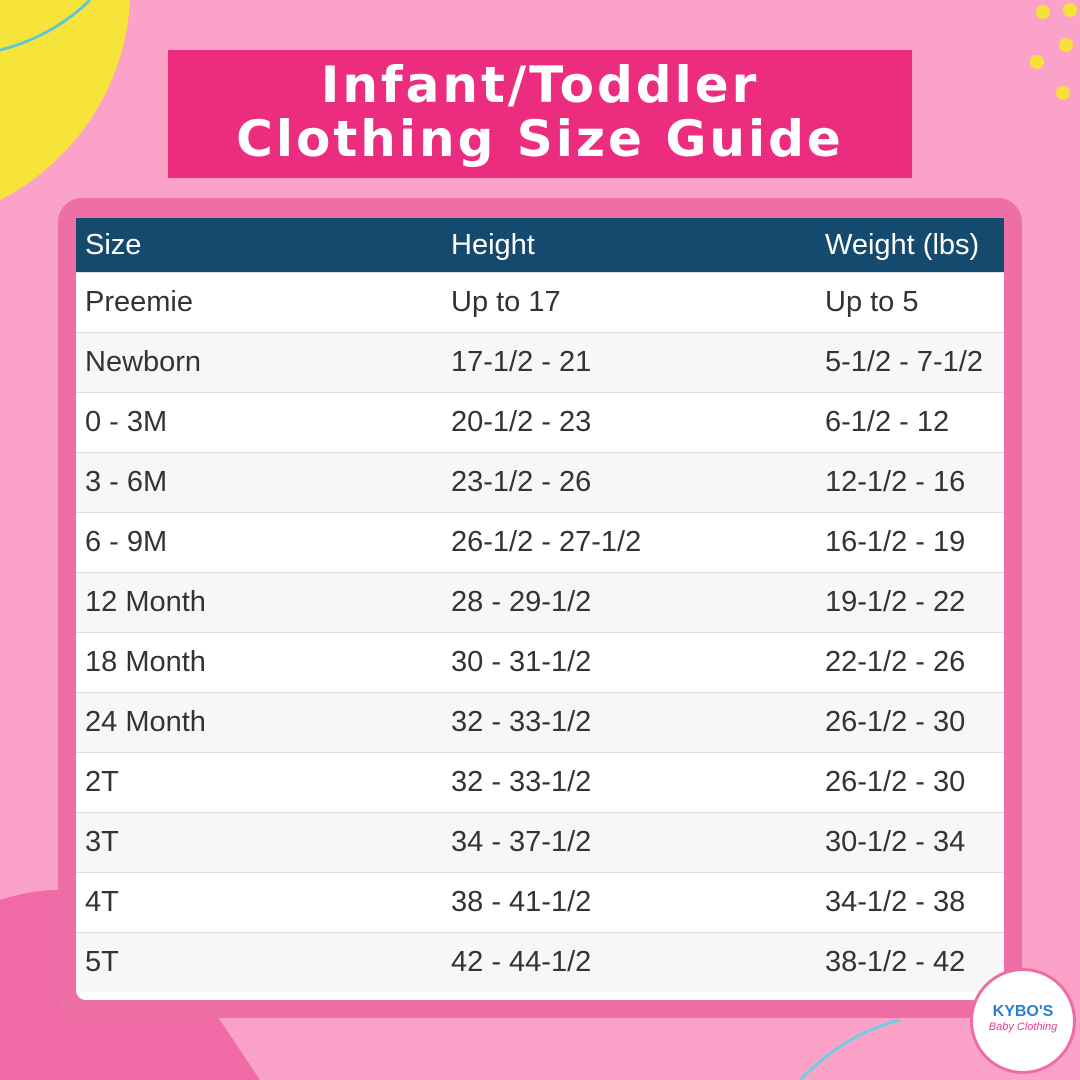  I want to click on table-cell: 17-1/2 - 21, so click(629, 362).